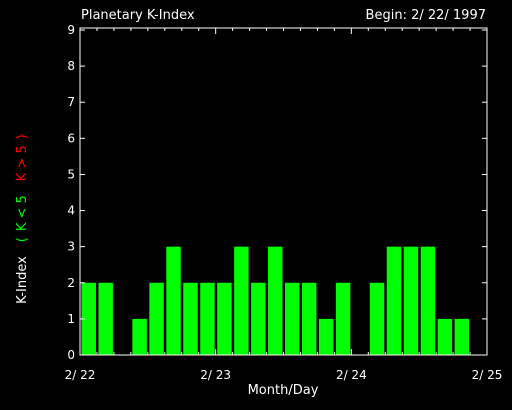 The width and height of the screenshot is (512, 410). Describe the element at coordinates (80, 375) in the screenshot. I see `x-tick-label: 2/ 22` at that location.